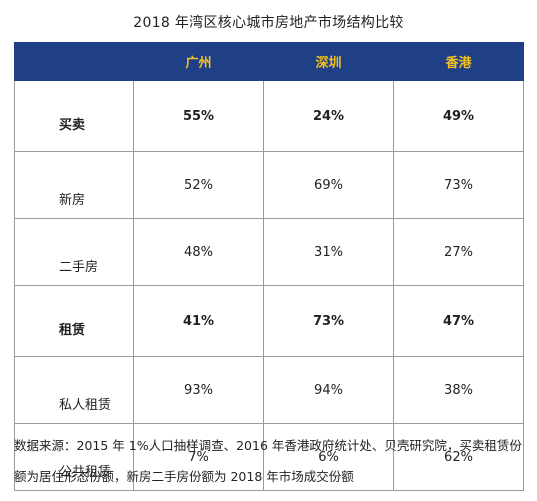 The width and height of the screenshot is (537, 501). I want to click on row-label: 私人租赁, so click(74, 390).